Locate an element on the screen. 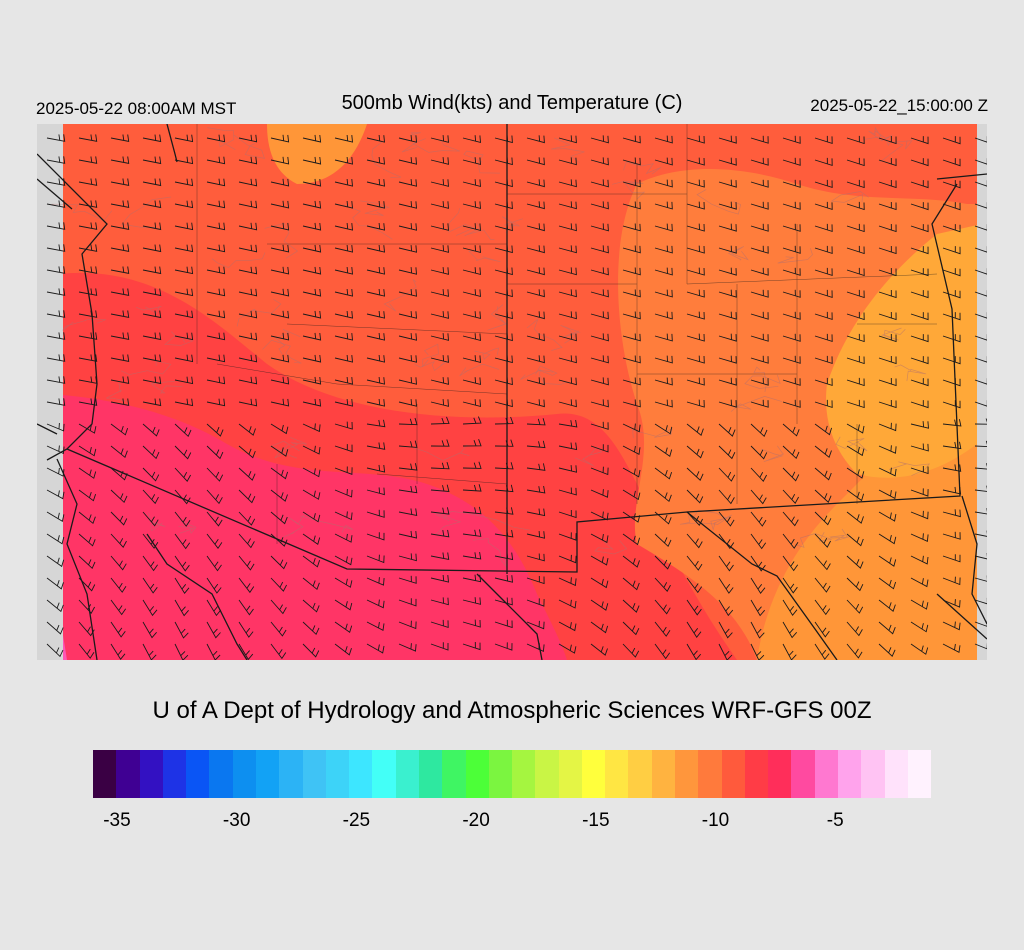  colorbar-tick-label: -25 is located at coordinates (356, 820).